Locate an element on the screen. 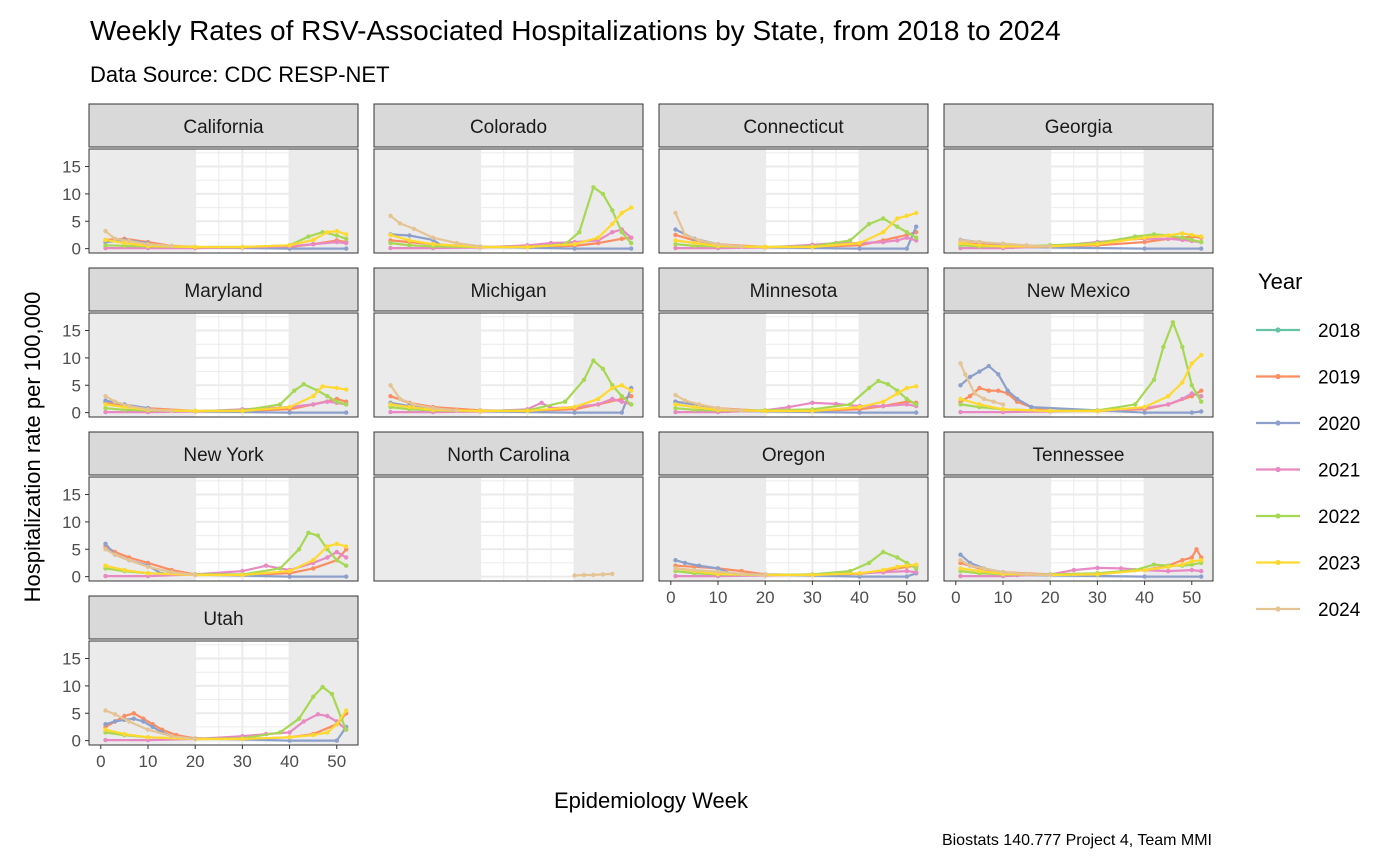 The width and height of the screenshot is (1400, 865). y-tick-label: 15 is located at coordinates (71, 167).